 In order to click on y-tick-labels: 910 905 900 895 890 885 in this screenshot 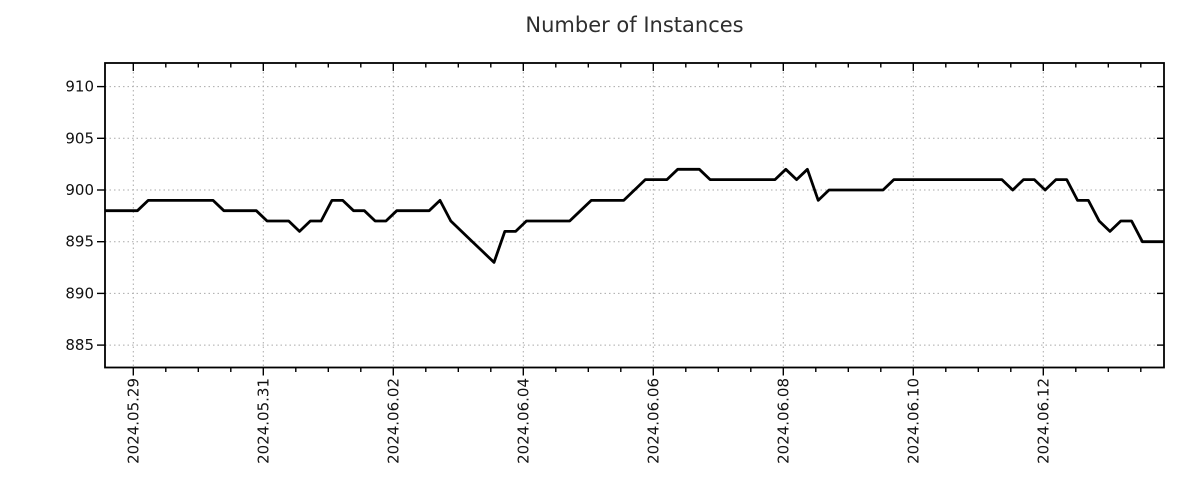, I will do `click(79, 216)`.